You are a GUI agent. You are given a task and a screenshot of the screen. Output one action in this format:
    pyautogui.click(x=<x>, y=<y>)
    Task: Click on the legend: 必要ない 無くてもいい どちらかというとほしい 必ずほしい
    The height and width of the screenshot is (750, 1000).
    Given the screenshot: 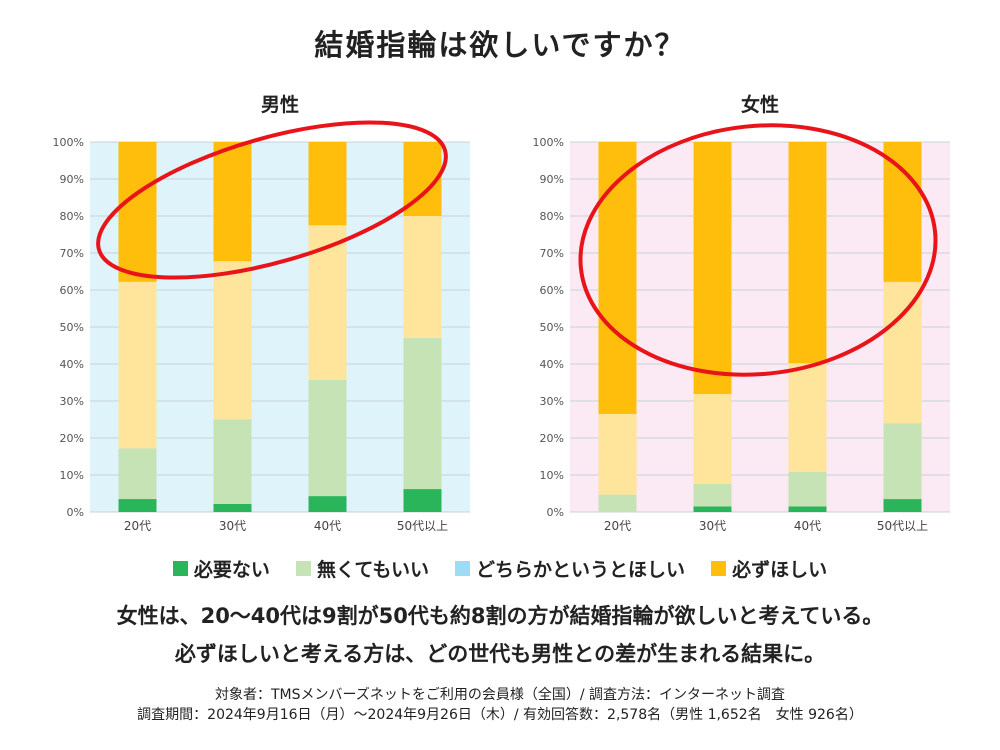 What is the action you would take?
    pyautogui.click(x=500, y=568)
    